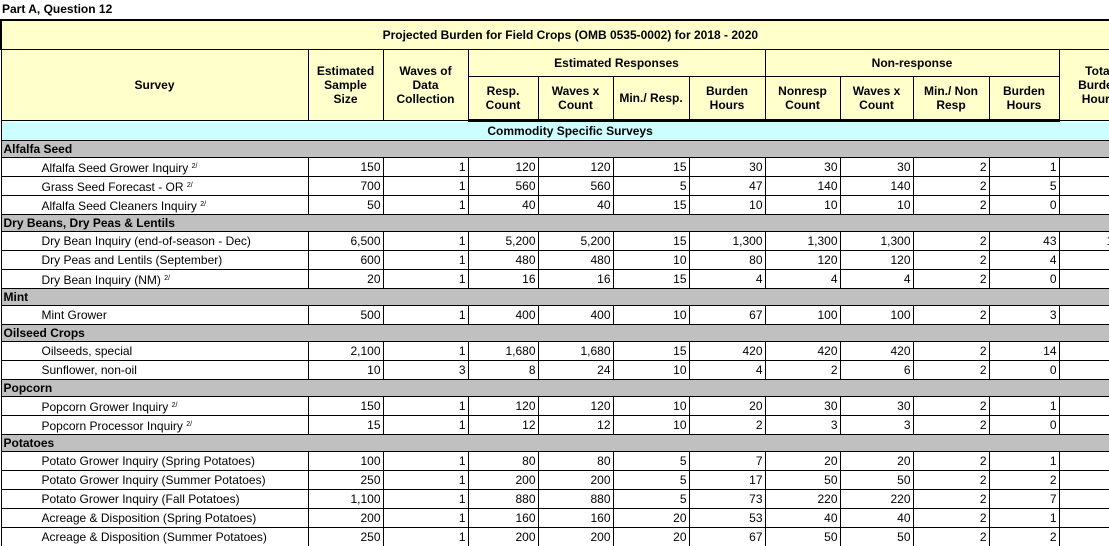  I want to click on group-row: Dry Beans, Dry Peas & Lentils, so click(554, 223).